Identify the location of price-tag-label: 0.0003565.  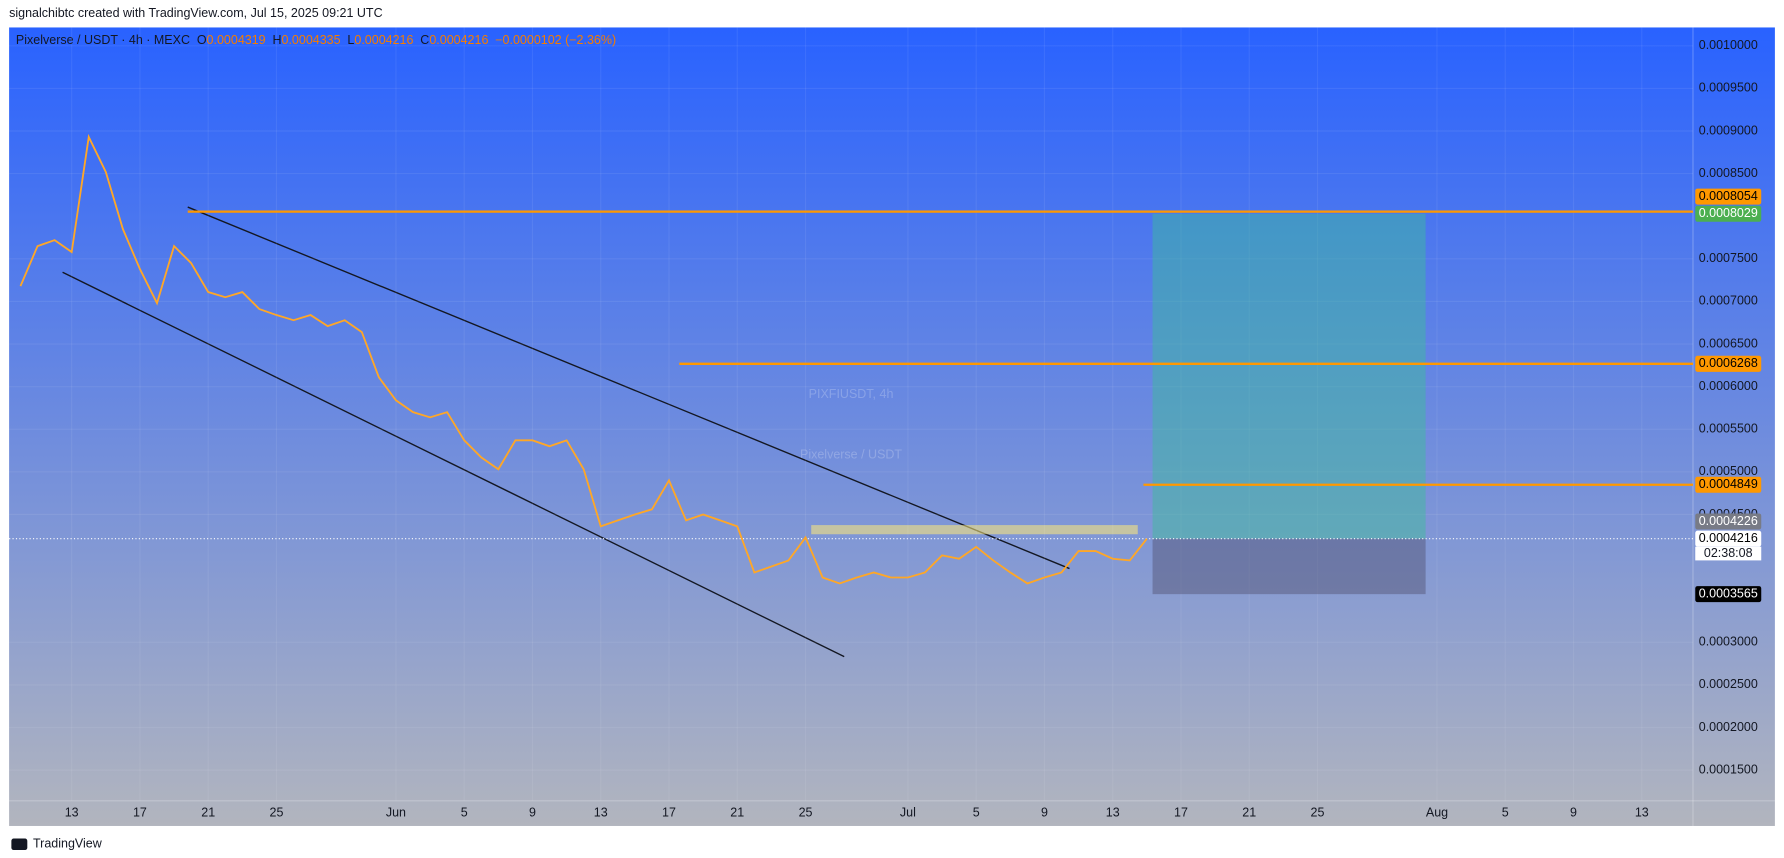
(1728, 593).